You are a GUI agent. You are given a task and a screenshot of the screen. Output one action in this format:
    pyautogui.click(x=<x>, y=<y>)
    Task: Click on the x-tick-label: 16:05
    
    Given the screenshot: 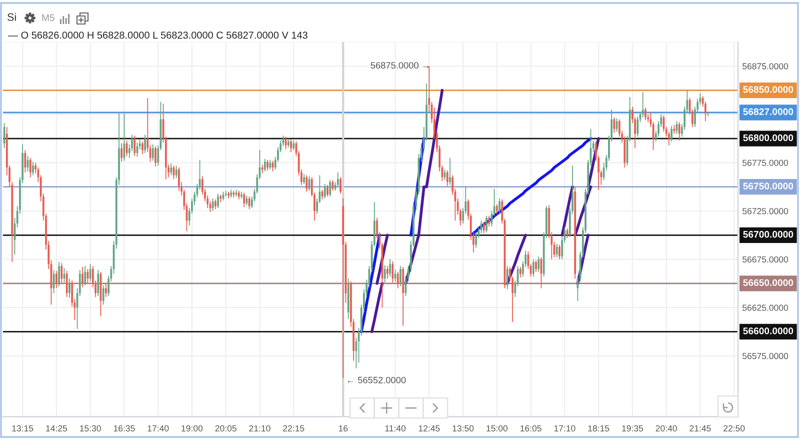 What is the action you would take?
    pyautogui.click(x=531, y=428)
    